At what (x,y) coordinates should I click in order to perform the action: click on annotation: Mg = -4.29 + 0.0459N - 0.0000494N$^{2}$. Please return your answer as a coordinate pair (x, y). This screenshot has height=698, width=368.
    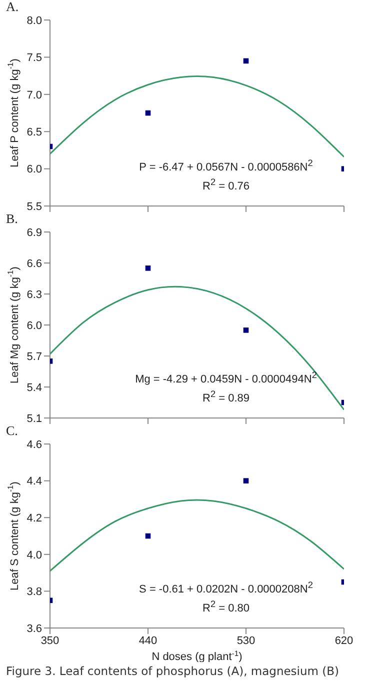
    Looking at the image, I should click on (226, 378).